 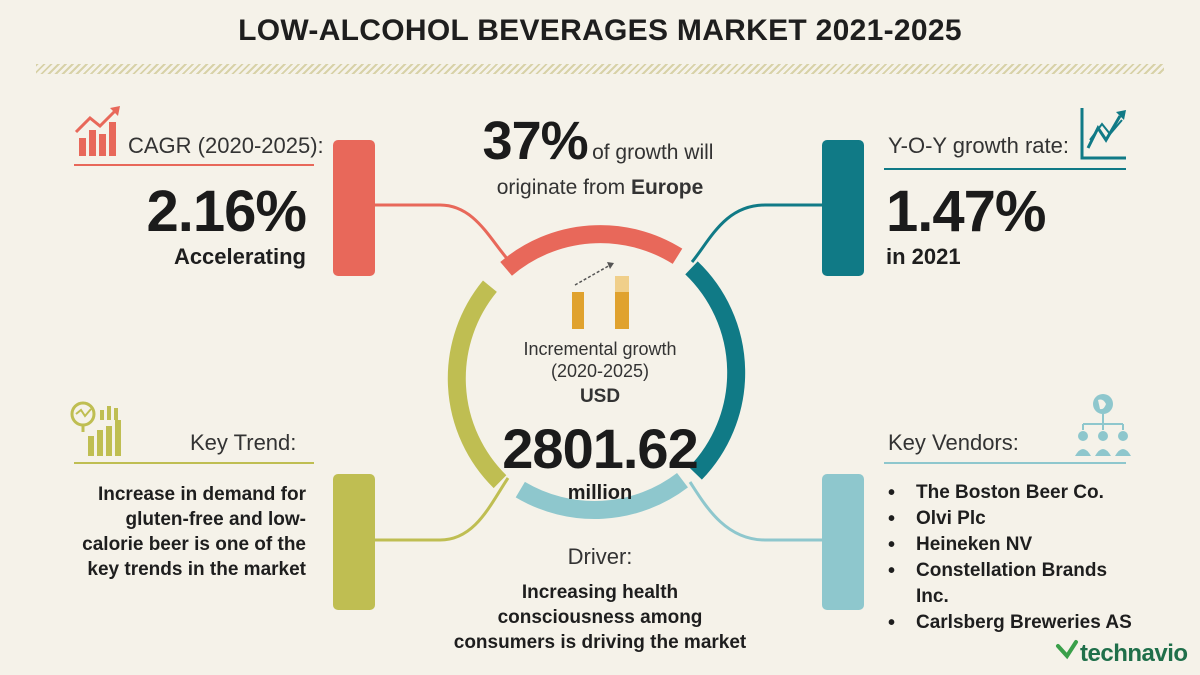 What do you see at coordinates (1005, 169) in the screenshot?
I see `yoy-rule` at bounding box center [1005, 169].